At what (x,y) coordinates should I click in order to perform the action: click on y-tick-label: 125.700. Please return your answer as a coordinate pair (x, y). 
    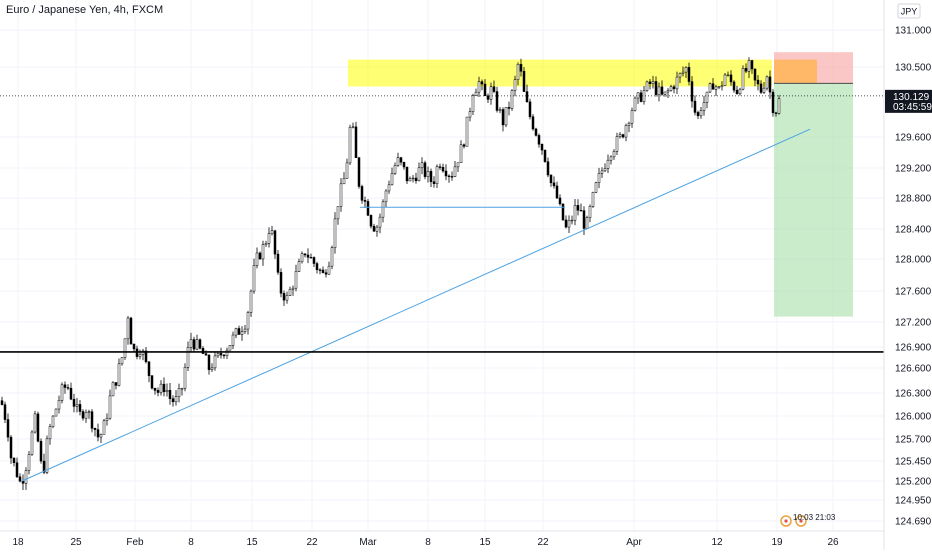
    Looking at the image, I should click on (913, 440).